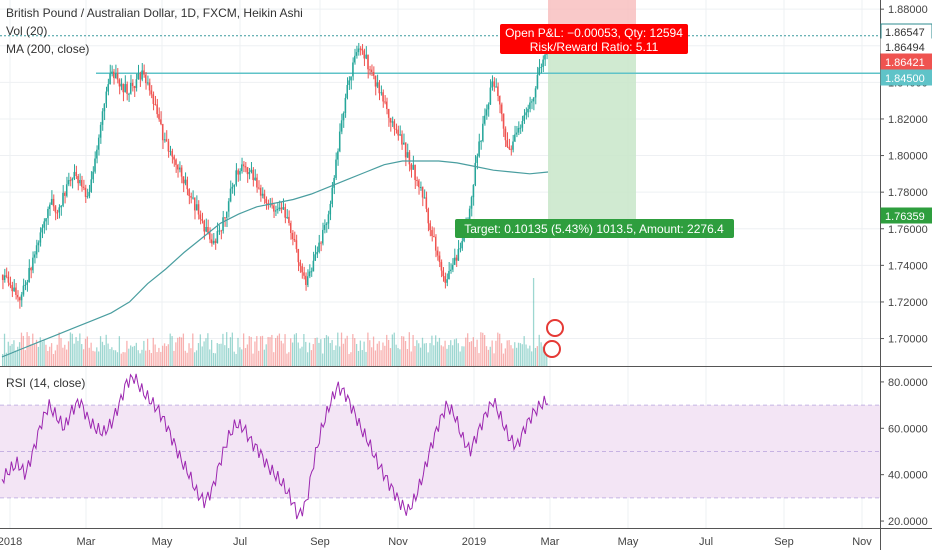 This screenshot has height=550, width=932. I want to click on time-tick-label: 2019, so click(474, 542).